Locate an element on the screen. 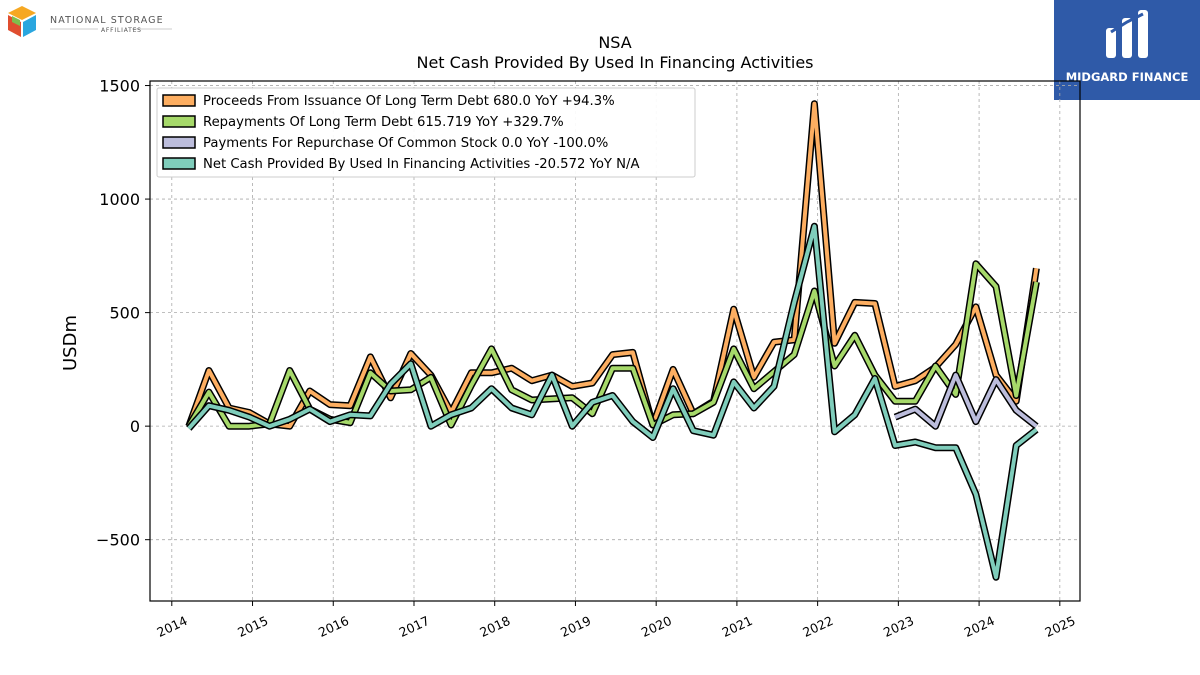 The image size is (1200, 675). y-tick-label: 1000 is located at coordinates (119, 199).